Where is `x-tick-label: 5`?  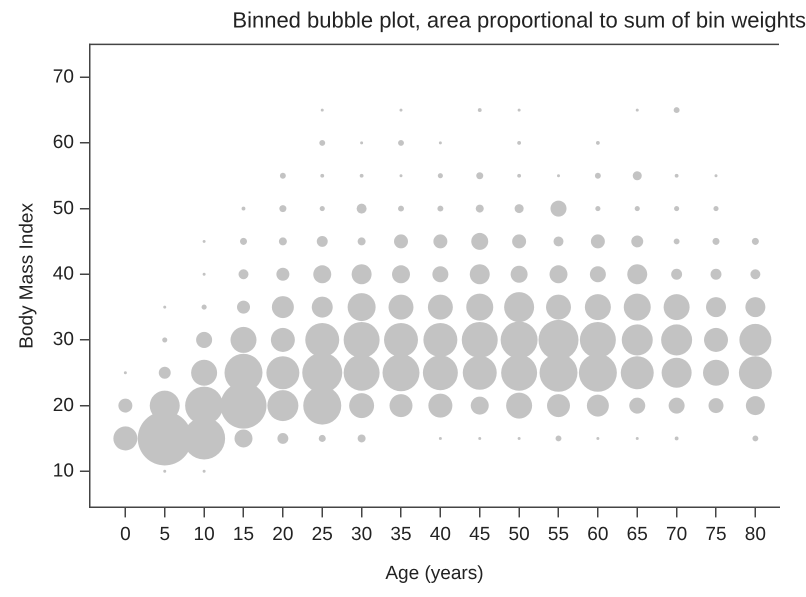 x-tick-label: 5 is located at coordinates (164, 535).